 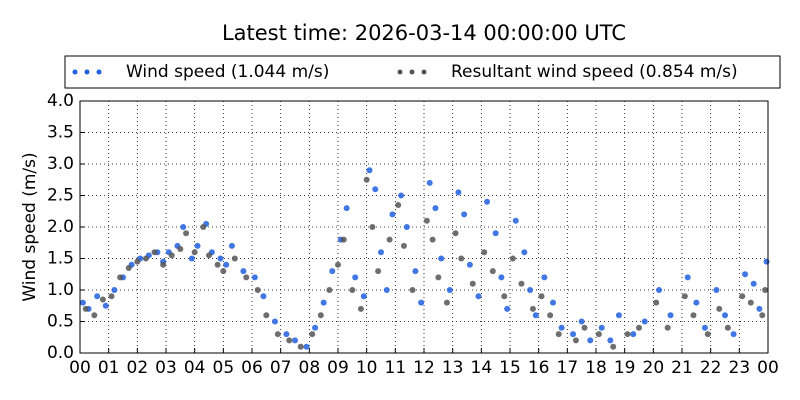 I want to click on x-tick-label: 19, so click(x=625, y=368).